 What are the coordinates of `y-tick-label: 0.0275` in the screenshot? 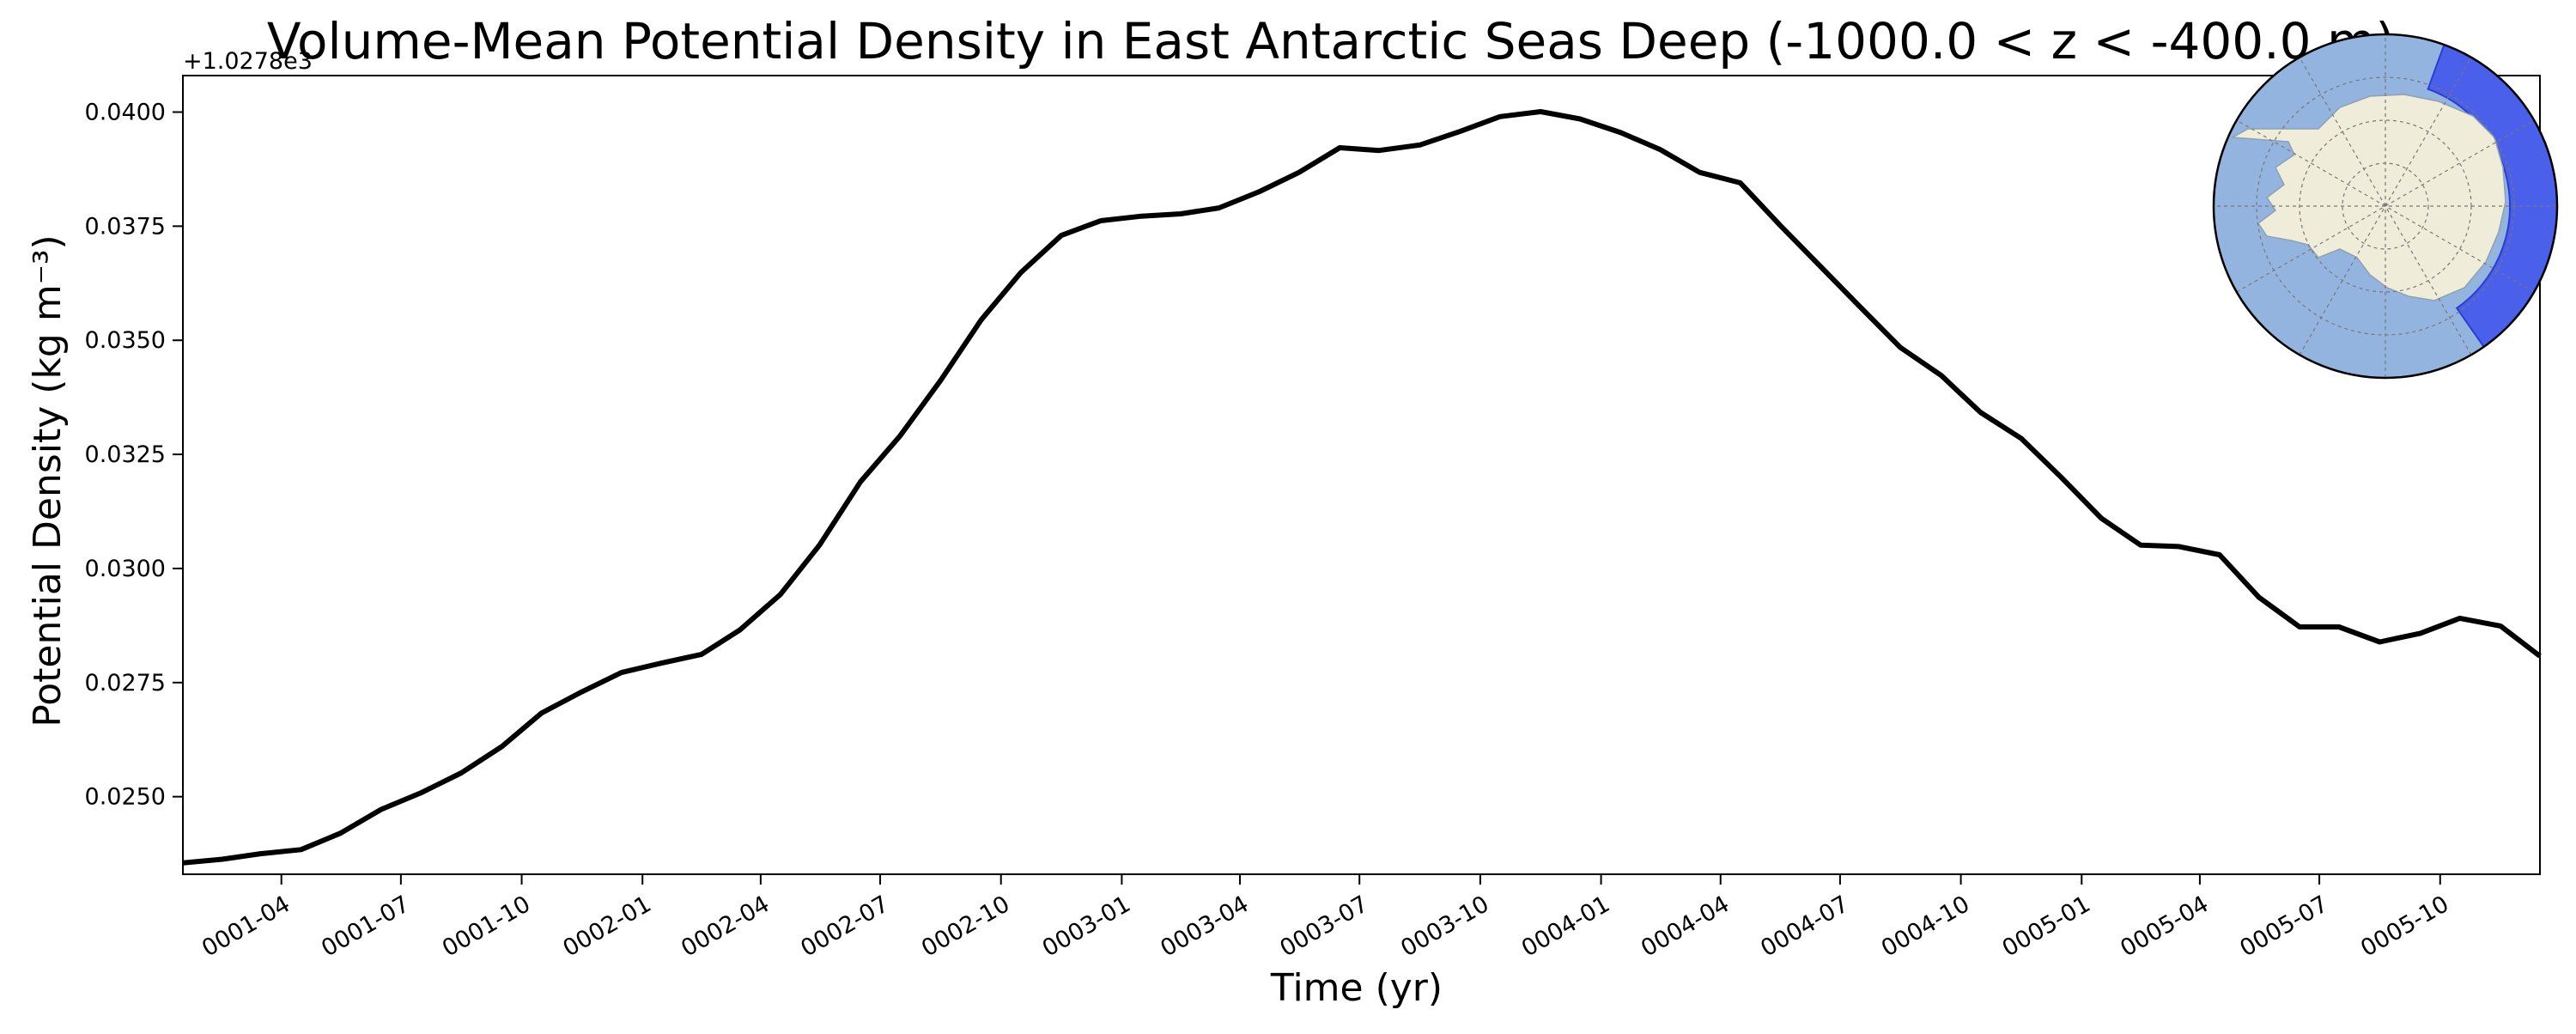 It's located at (126, 683).